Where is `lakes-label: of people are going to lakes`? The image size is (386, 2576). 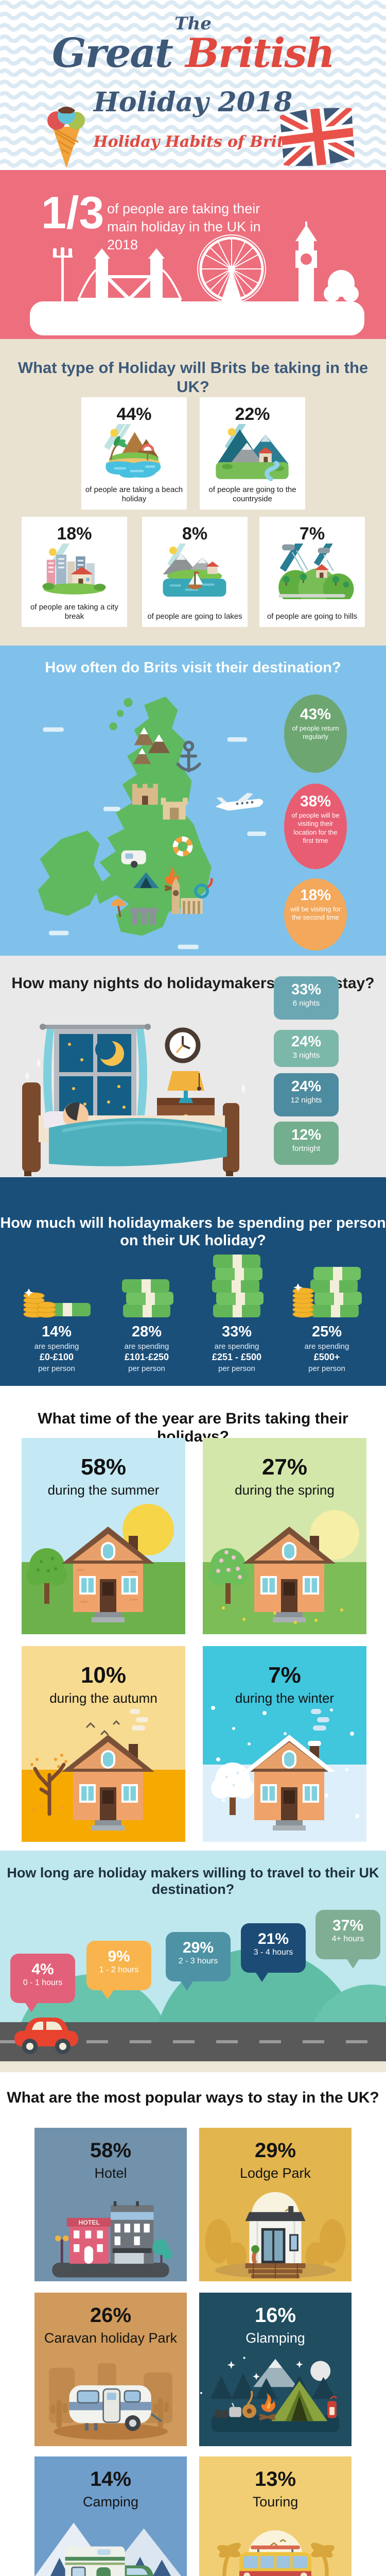
lakes-label: of people are going to lakes is located at coordinates (195, 616).